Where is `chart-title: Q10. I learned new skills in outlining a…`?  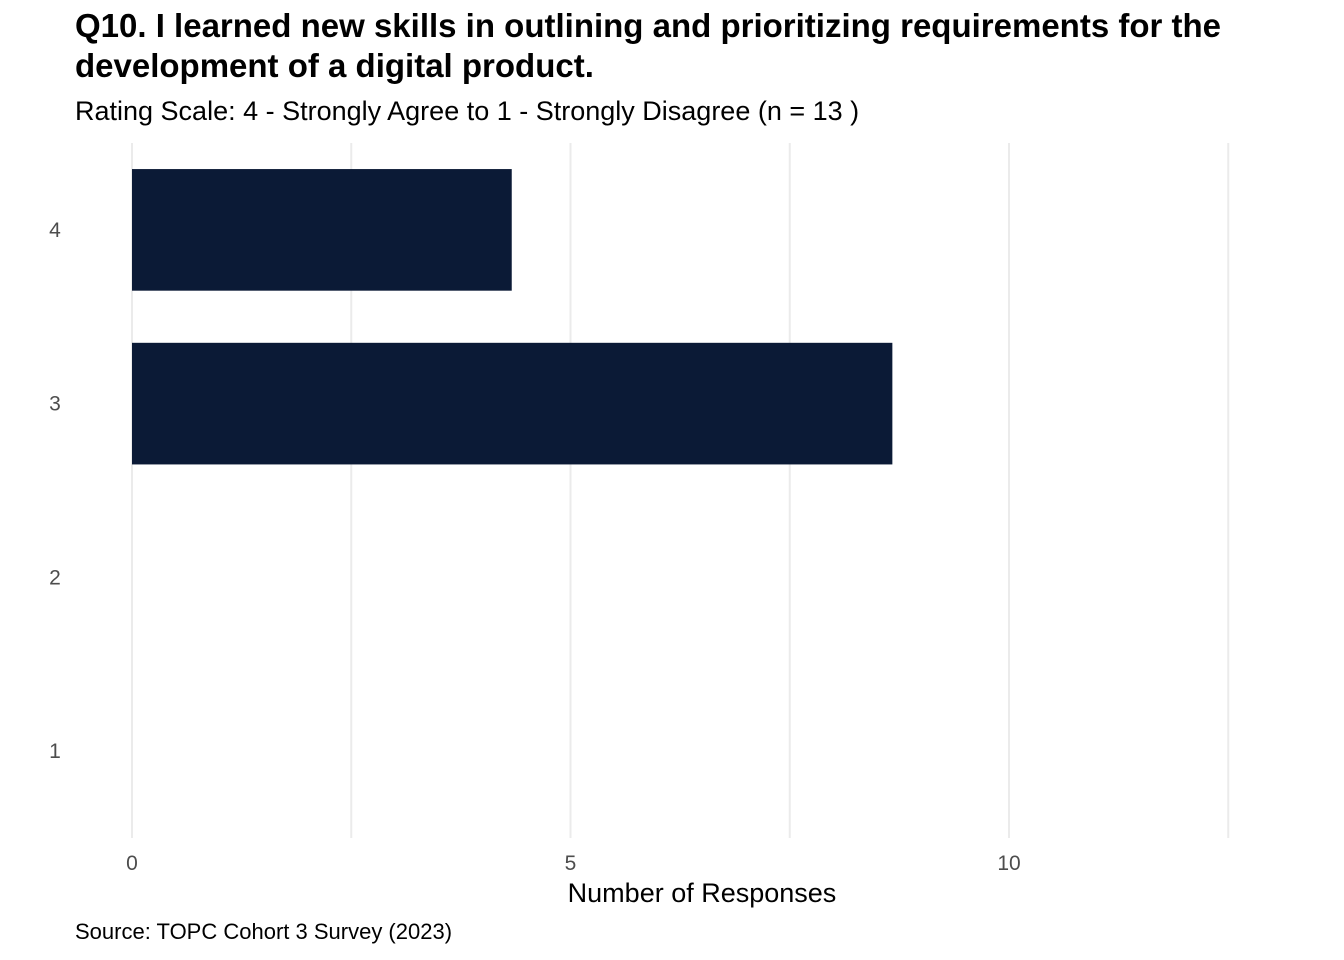
chart-title: Q10. I learned new skills in outlining a… is located at coordinates (648, 45).